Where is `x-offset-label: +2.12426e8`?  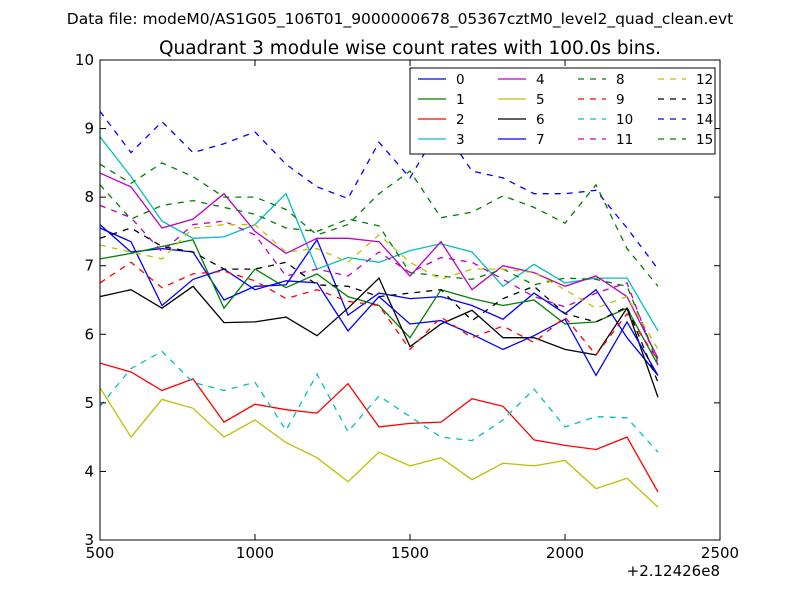 x-offset-label: +2.12426e8 is located at coordinates (673, 571).